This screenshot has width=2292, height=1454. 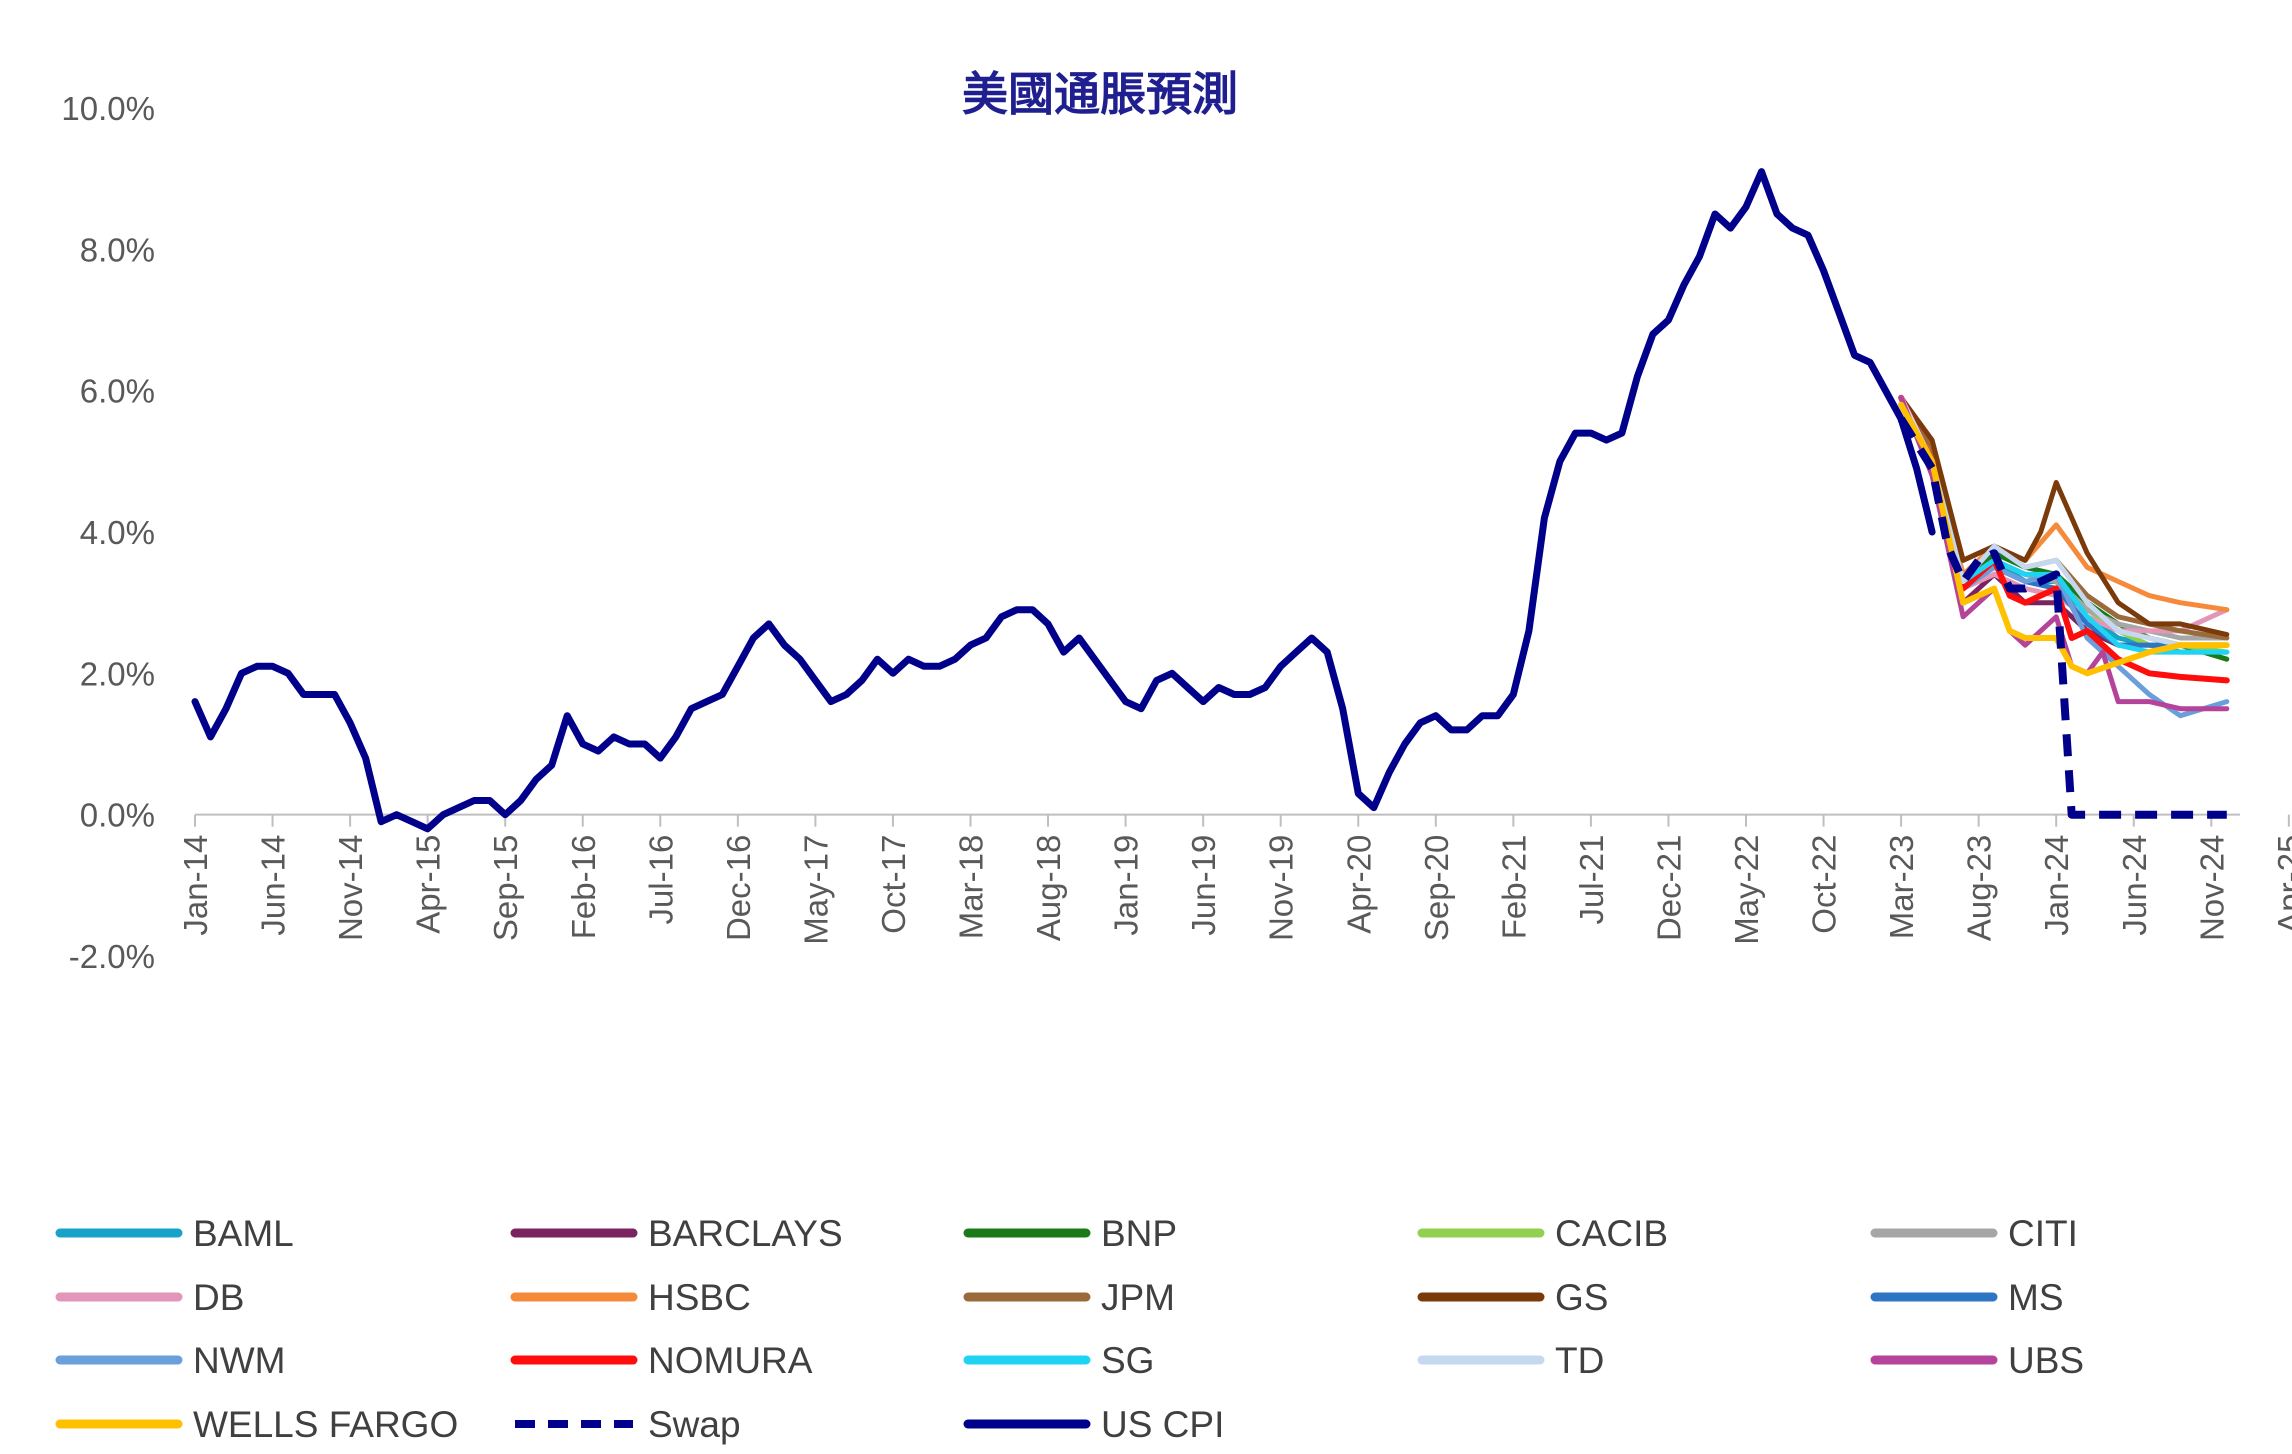 What do you see at coordinates (1100, 94) in the screenshot?
I see `chart-title: 美國通脹預測` at bounding box center [1100, 94].